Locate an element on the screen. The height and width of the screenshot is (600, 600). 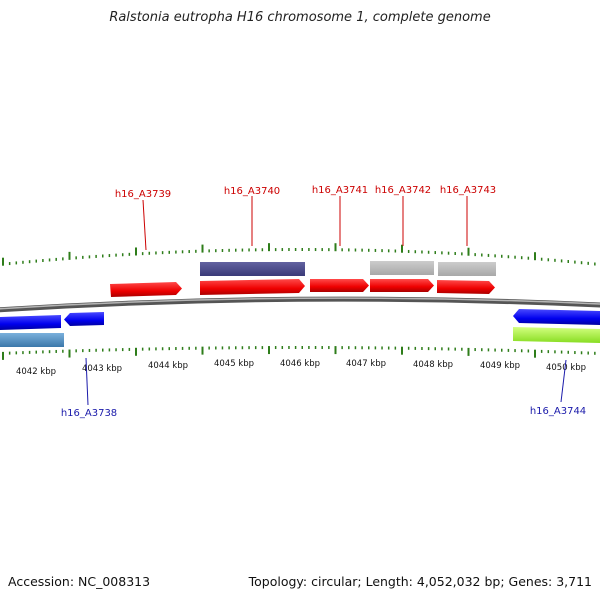
gene-label-h16-A3738: h16_A3738 is located at coordinates (89, 413).